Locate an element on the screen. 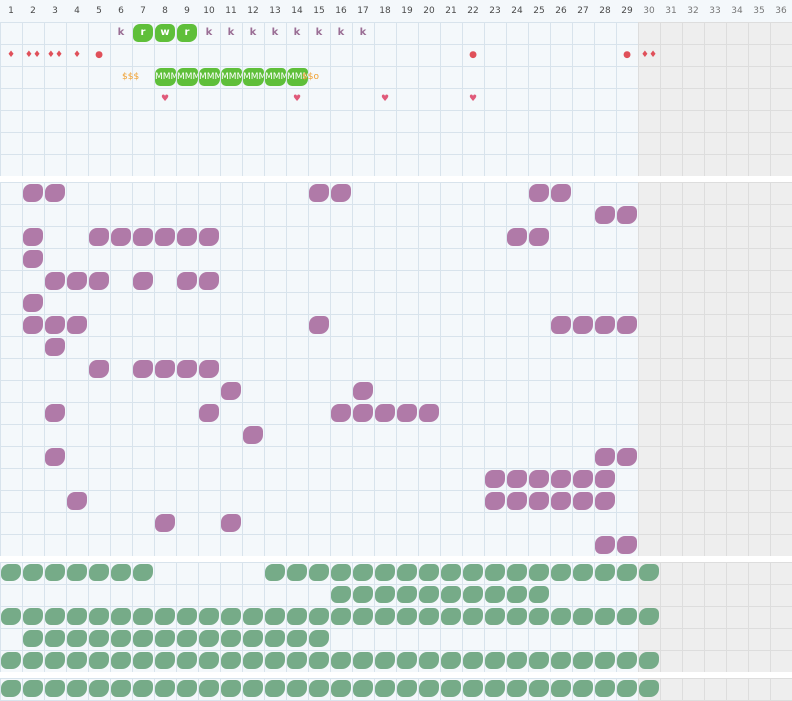  column-number: 14 is located at coordinates (297, 11).